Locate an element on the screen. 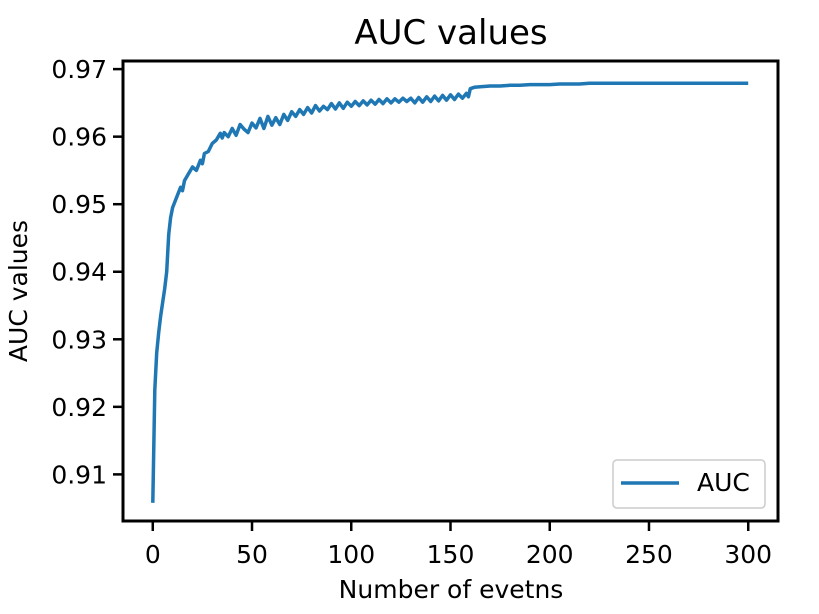 This screenshot has height=614, width=819. y-tick-label: 0.94 is located at coordinates (79, 272).